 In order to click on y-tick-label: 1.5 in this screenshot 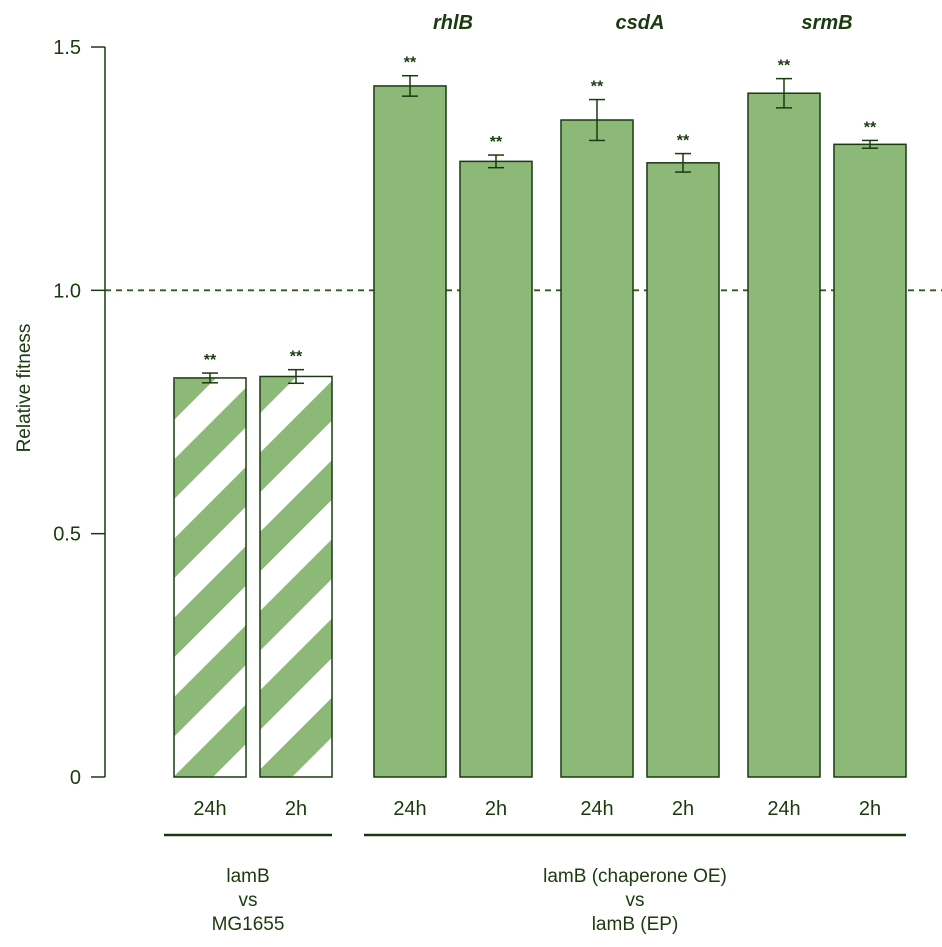, I will do `click(67, 48)`.